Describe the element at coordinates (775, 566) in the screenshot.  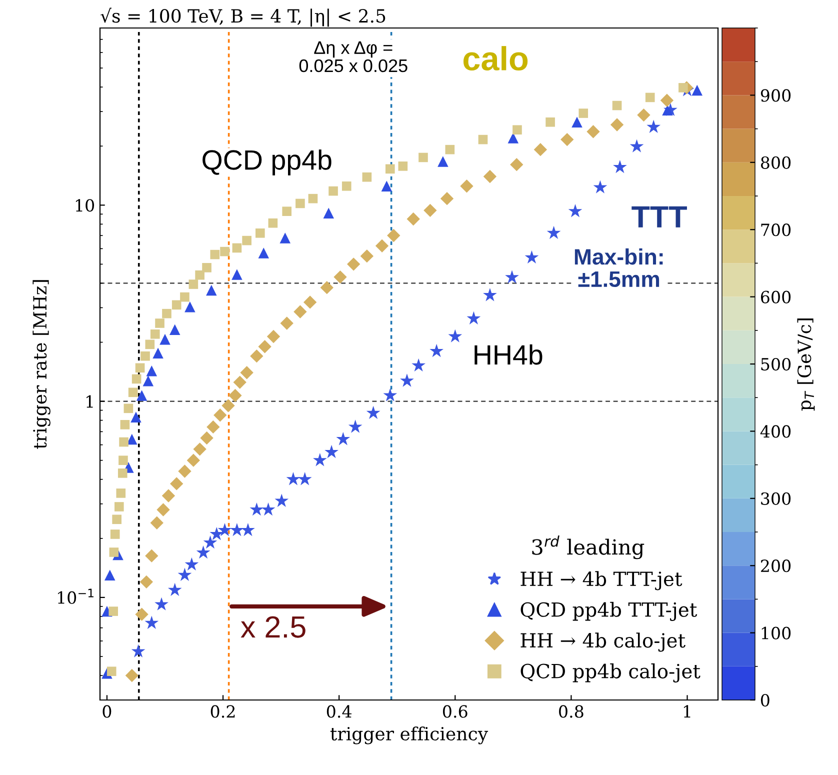
I see `color-bar-label: 200` at that location.